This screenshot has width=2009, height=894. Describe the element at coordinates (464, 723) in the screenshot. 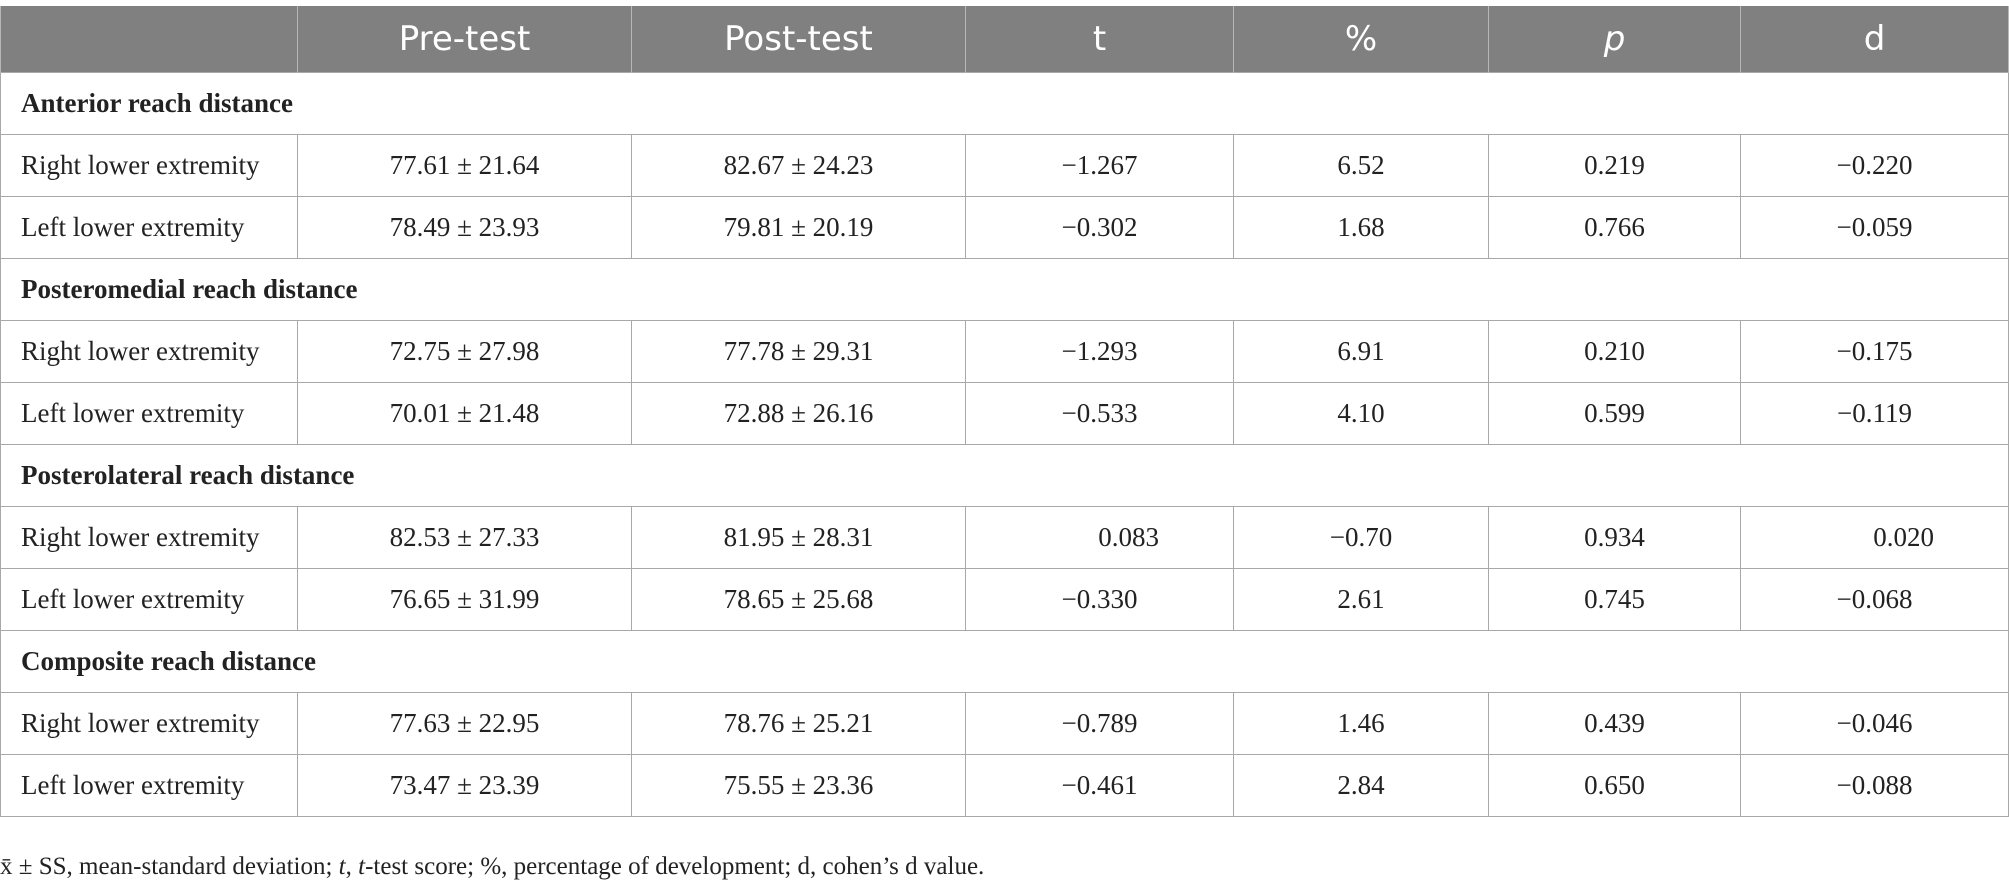

I see `pre-test-cell: 77.63 ± 22.95` at that location.